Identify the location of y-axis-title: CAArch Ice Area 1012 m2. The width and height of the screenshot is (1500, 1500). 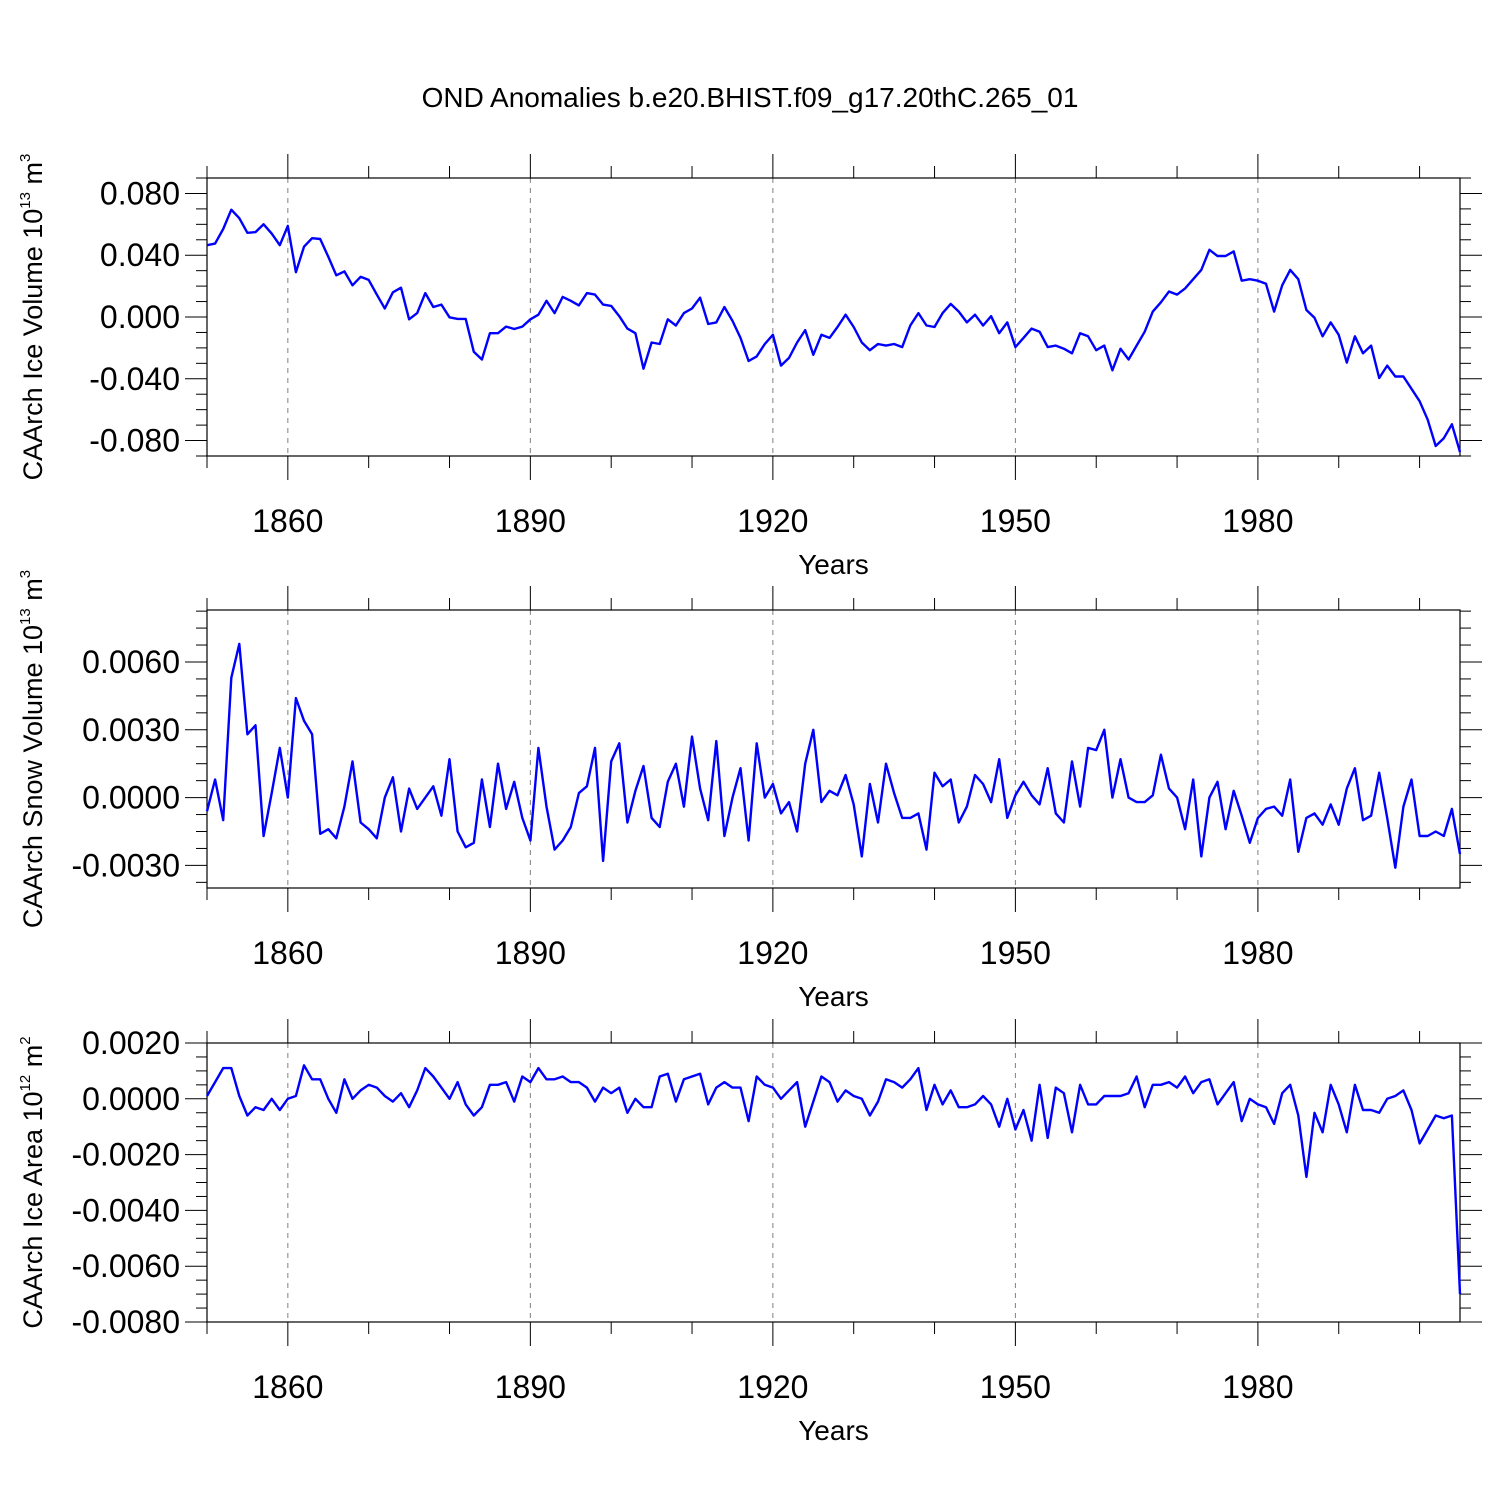
(32, 1182).